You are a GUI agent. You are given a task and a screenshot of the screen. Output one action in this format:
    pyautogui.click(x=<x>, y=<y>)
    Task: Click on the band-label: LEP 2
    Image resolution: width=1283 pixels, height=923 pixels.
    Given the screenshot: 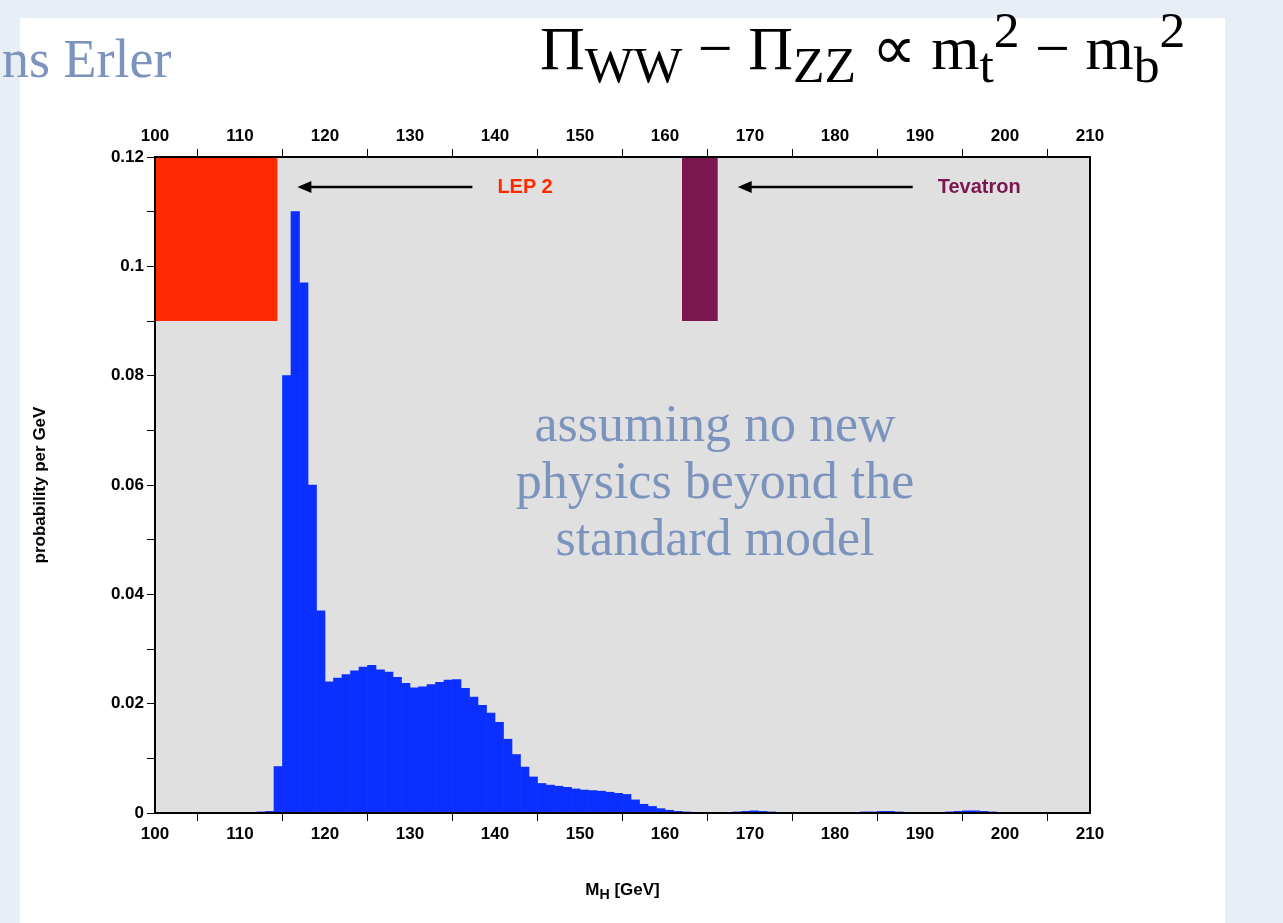 What is the action you would take?
    pyautogui.click(x=525, y=185)
    